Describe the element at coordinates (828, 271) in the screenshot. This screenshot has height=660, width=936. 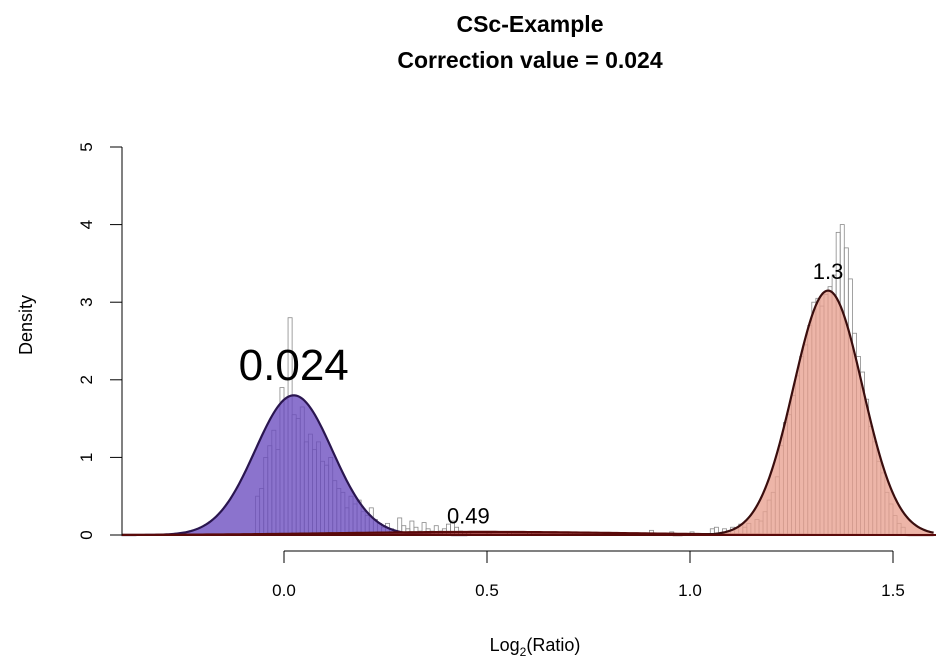
I see `peak-label: 1.3` at that location.